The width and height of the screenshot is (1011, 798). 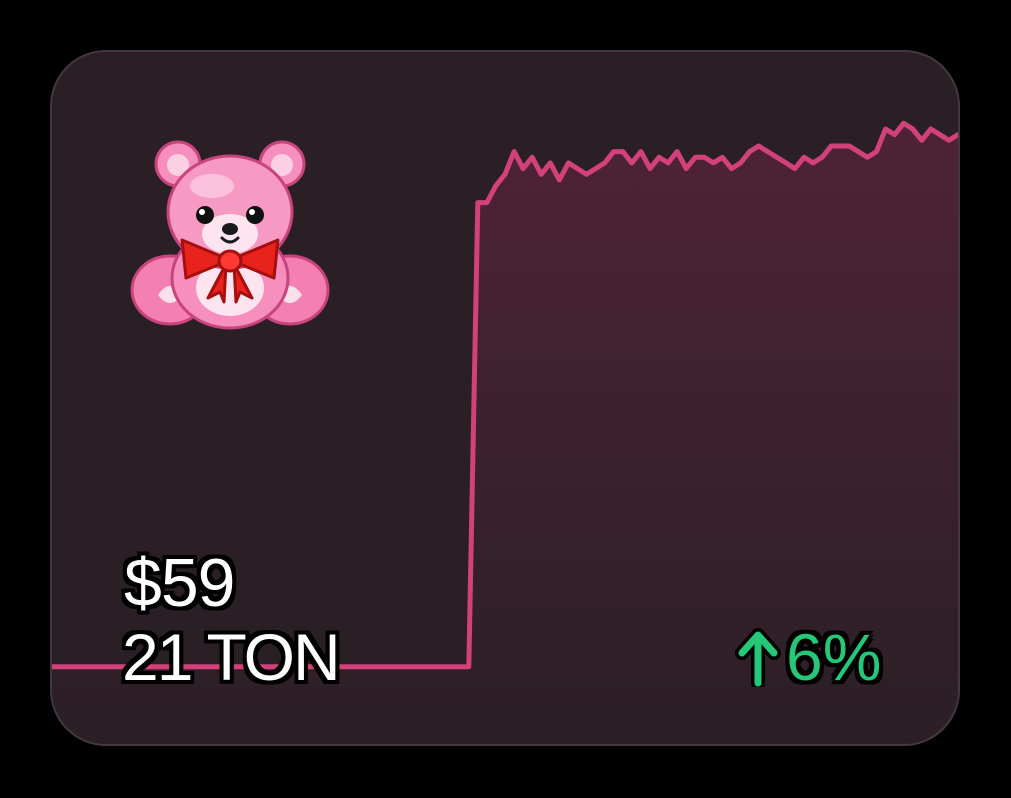 What do you see at coordinates (758, 657) in the screenshot?
I see `arrow-up-icon` at bounding box center [758, 657].